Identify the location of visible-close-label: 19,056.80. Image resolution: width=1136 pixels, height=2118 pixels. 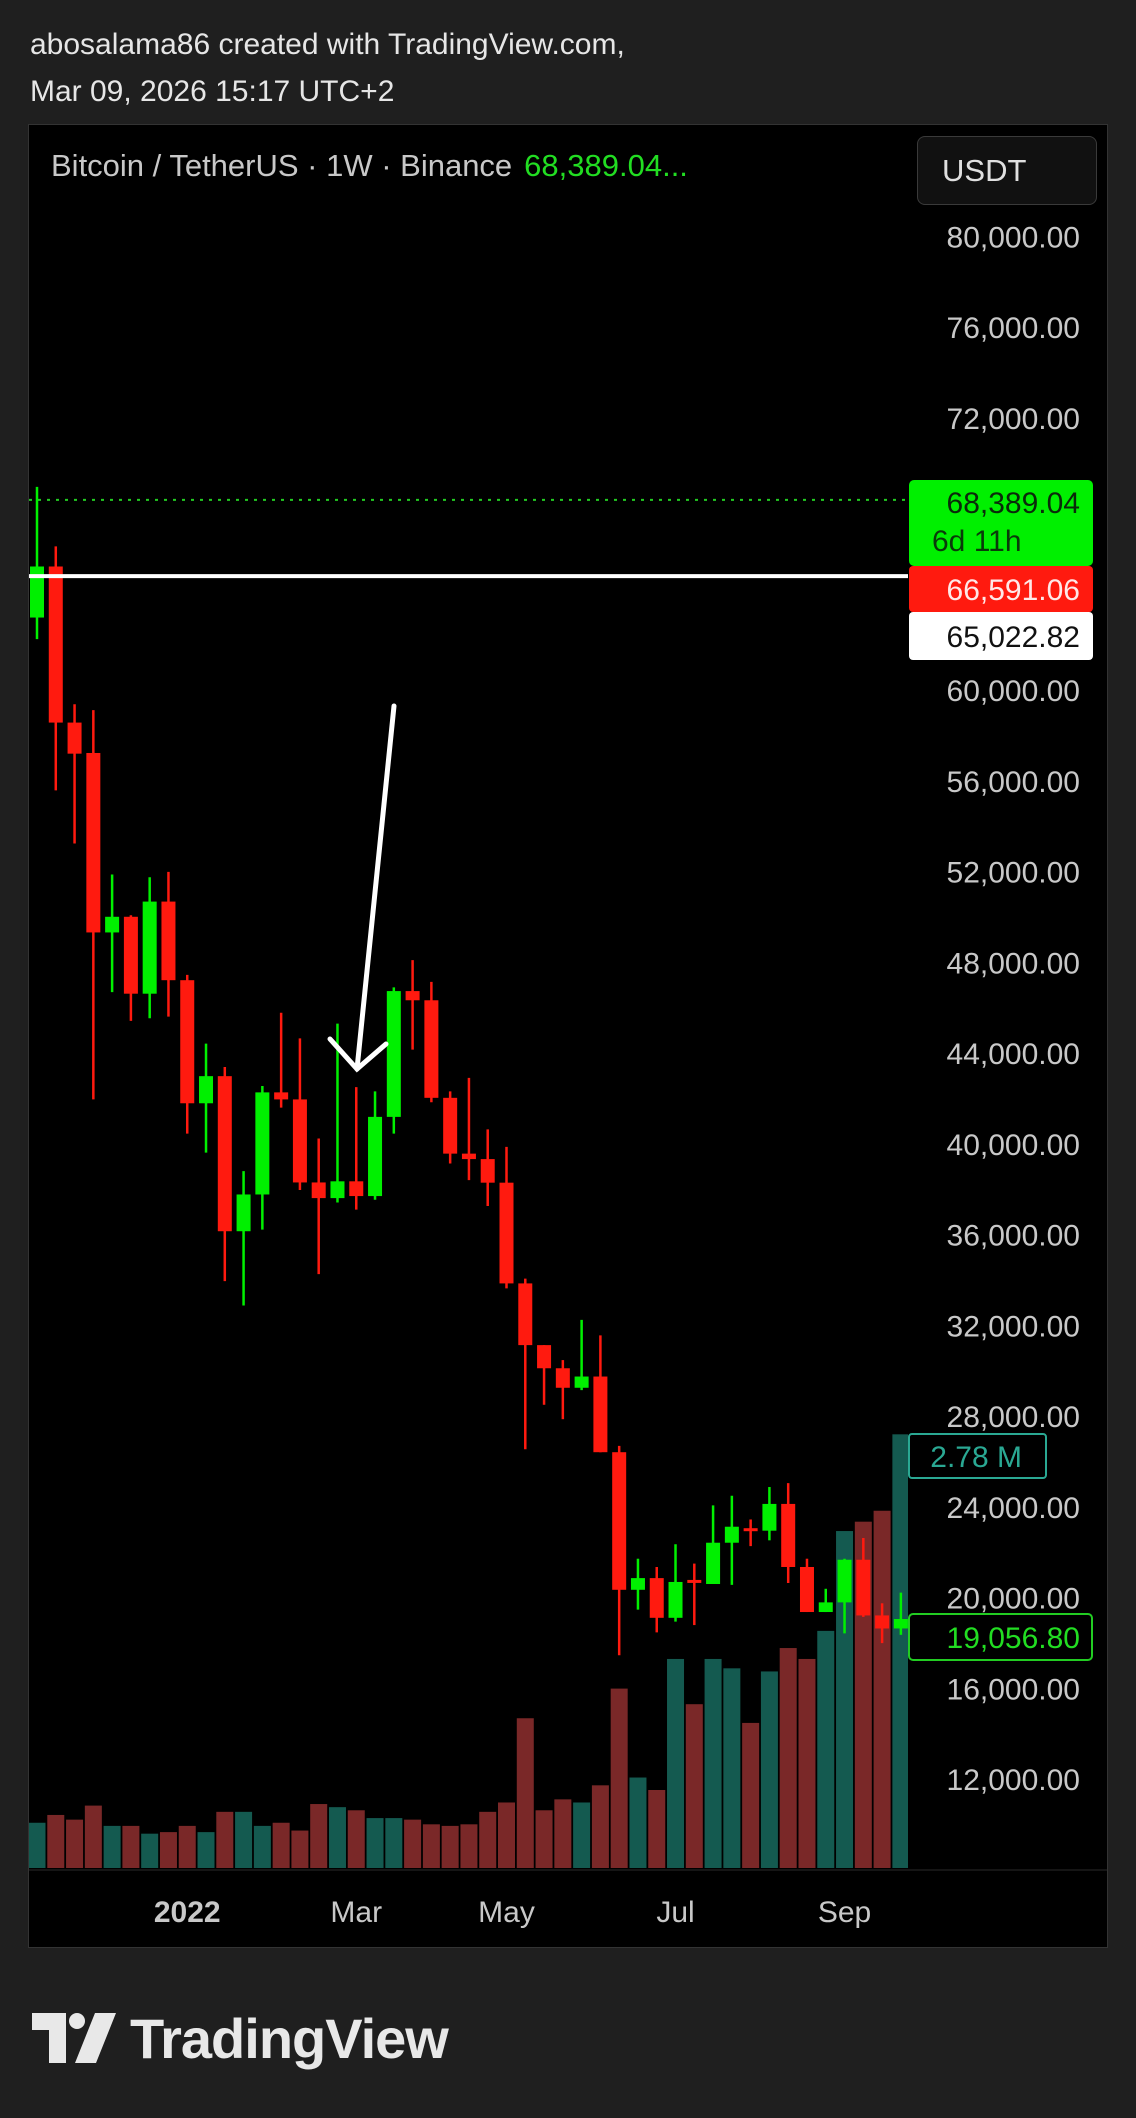
(1000, 1637).